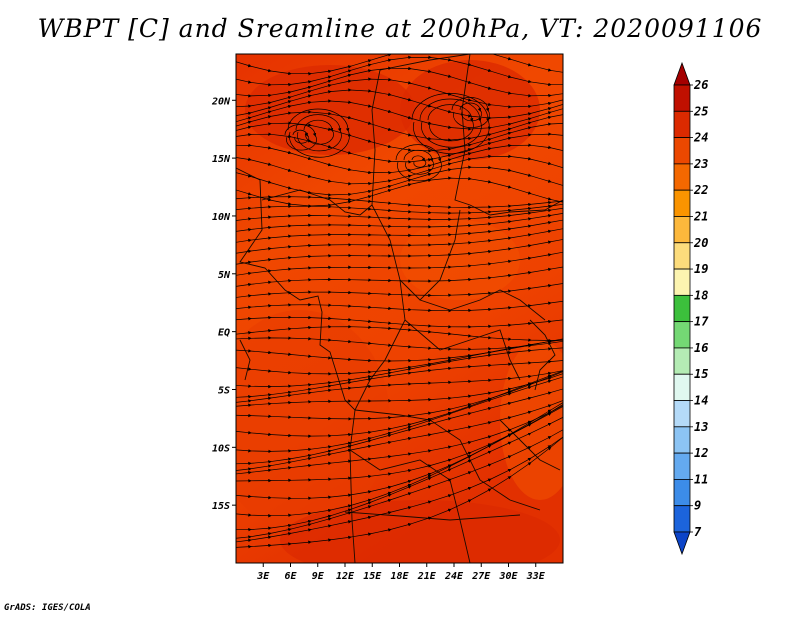  I want to click on x-tick-label: 33E, so click(536, 576).